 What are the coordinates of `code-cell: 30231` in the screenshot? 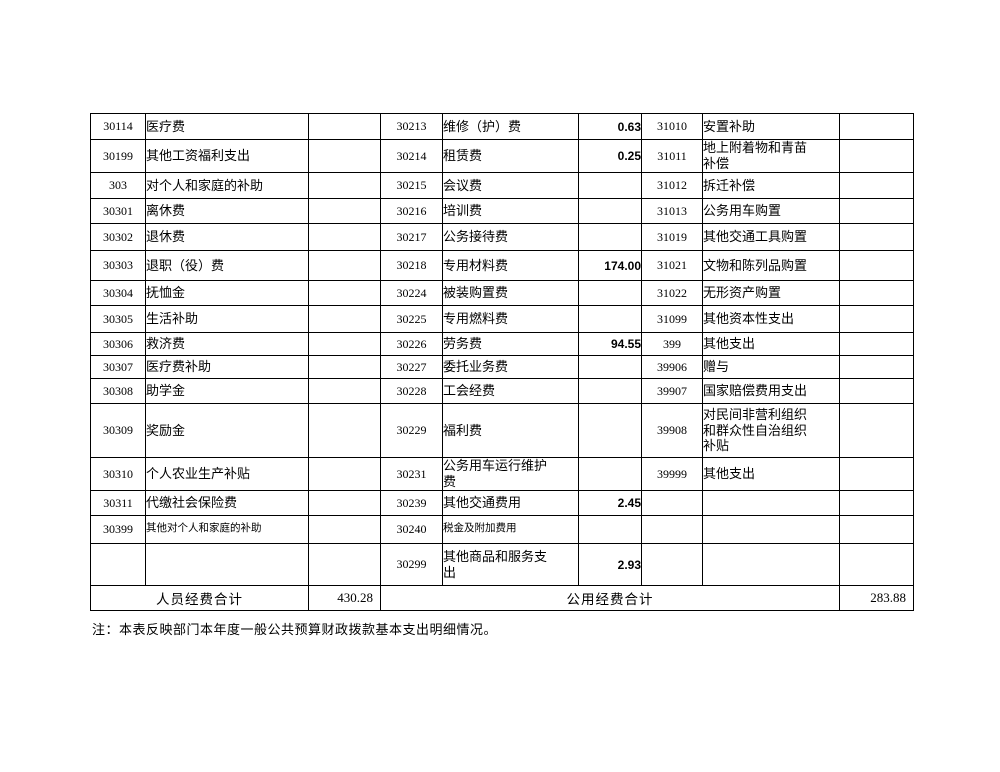 It's located at (411, 474).